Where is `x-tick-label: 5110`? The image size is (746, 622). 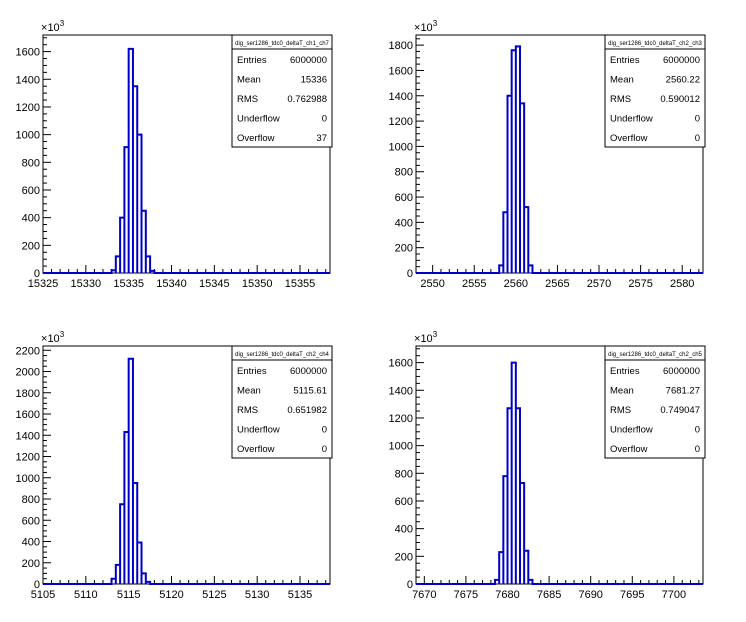
x-tick-label: 5110 is located at coordinates (86, 595).